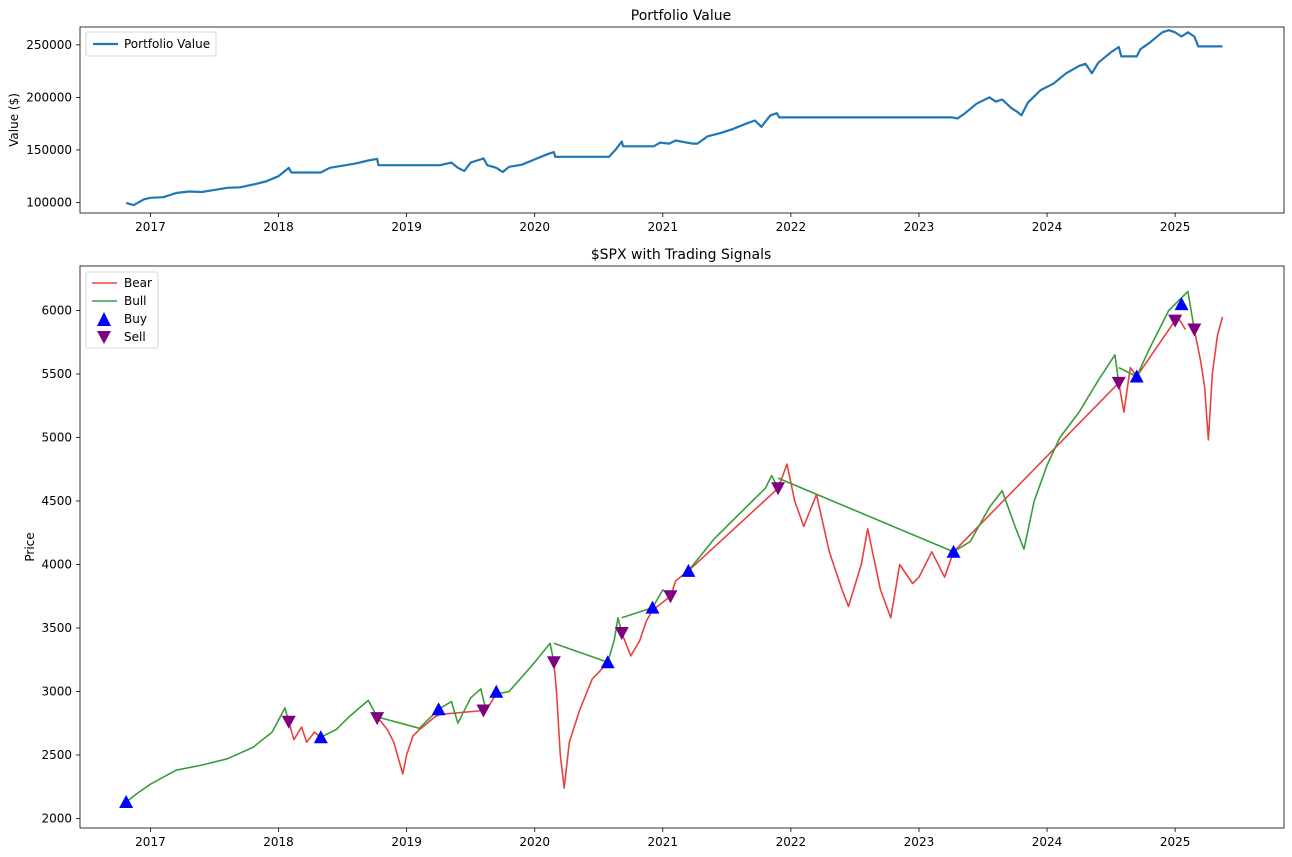 The width and height of the screenshot is (1292, 857). What do you see at coordinates (135, 319) in the screenshot?
I see `spx-legend-buy-label: Buy` at bounding box center [135, 319].